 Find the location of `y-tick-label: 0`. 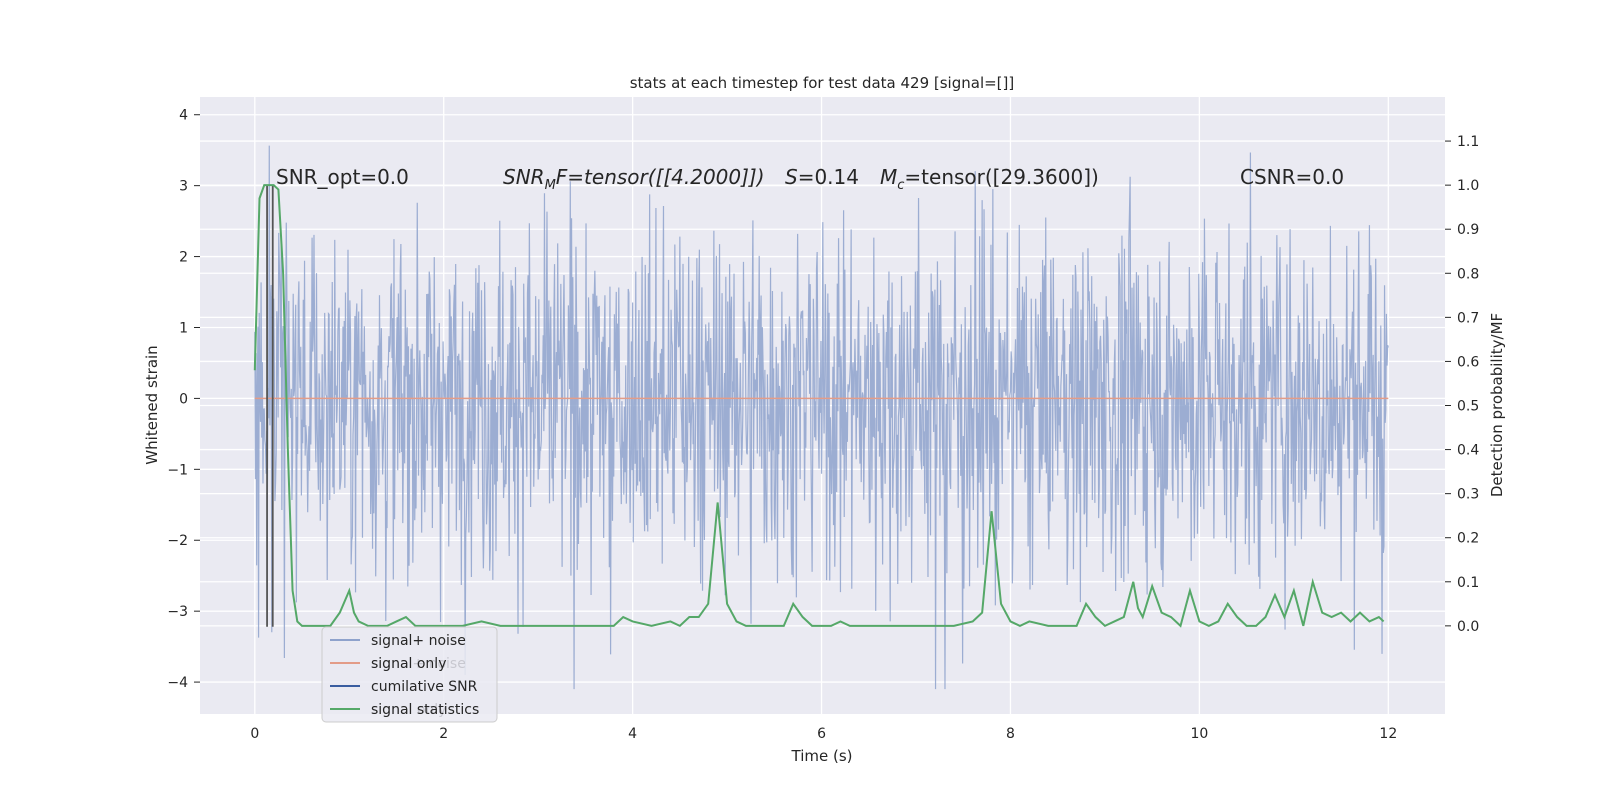

y-tick-label: 0 is located at coordinates (183, 399).